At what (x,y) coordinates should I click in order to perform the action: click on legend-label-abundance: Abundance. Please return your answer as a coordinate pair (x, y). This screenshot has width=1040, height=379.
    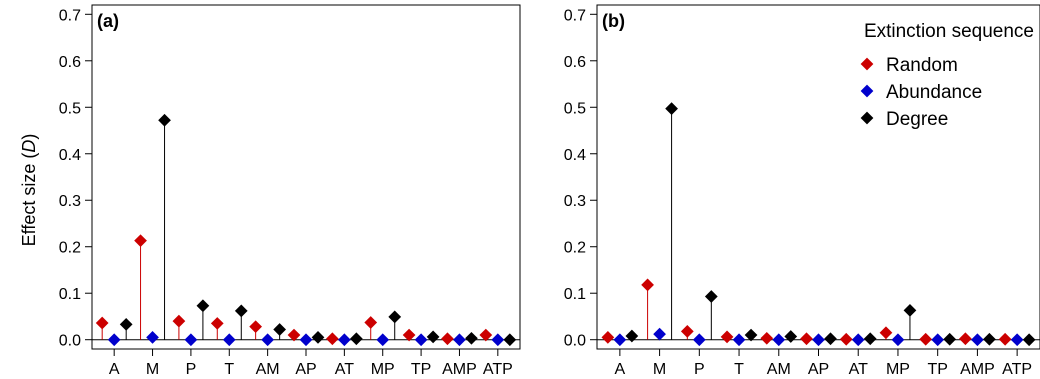
    Looking at the image, I should click on (934, 92).